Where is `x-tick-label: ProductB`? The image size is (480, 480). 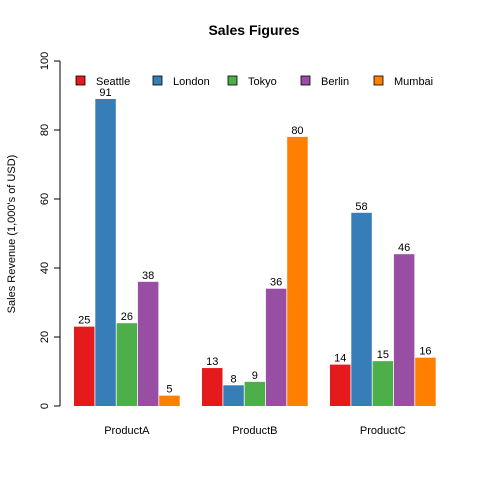 x-tick-label: ProductB is located at coordinates (254, 431).